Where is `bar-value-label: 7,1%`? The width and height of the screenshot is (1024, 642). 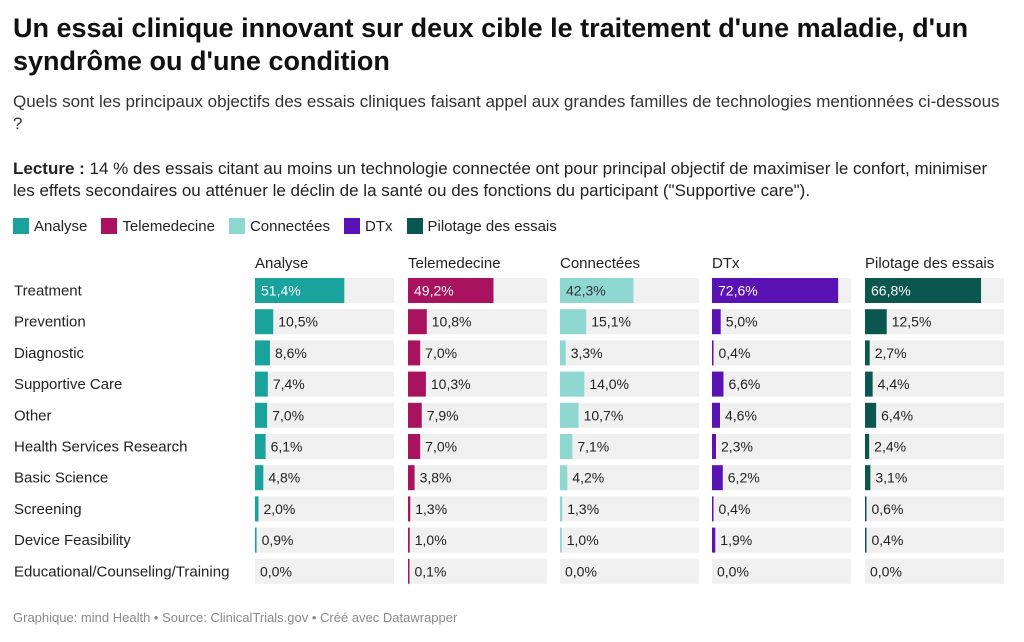
bar-value-label: 7,1% is located at coordinates (593, 447).